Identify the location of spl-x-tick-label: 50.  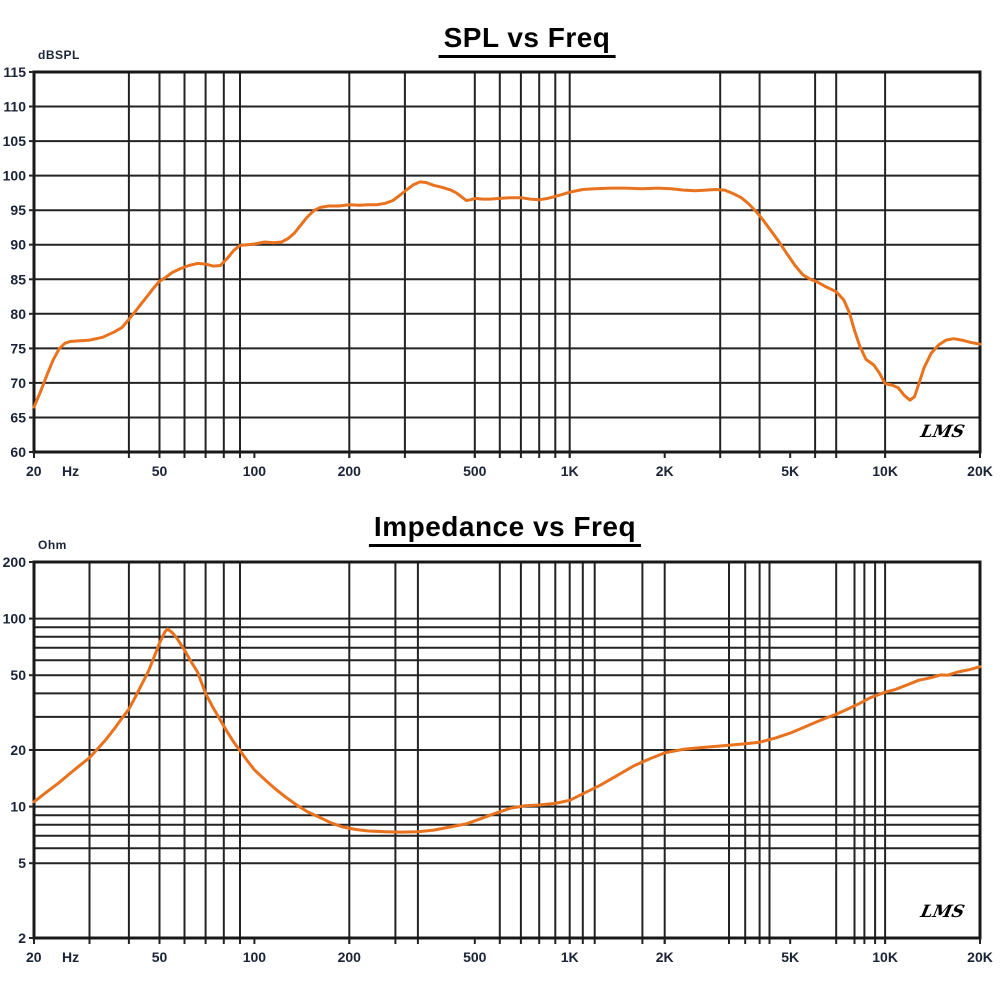
(160, 471).